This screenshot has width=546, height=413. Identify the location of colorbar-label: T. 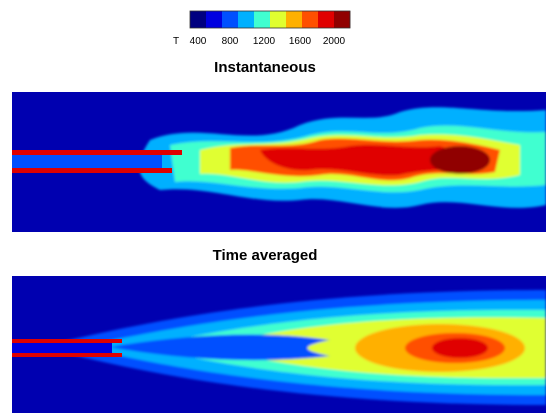
(176, 41).